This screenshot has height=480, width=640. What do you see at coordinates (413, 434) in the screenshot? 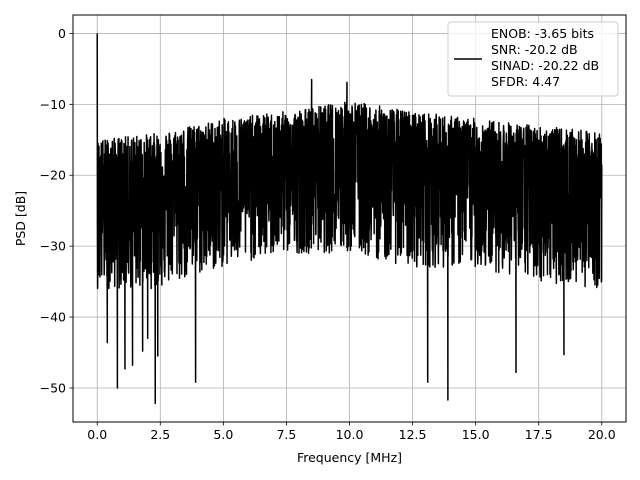
I see `x-tick-label: 12.5` at bounding box center [413, 434].